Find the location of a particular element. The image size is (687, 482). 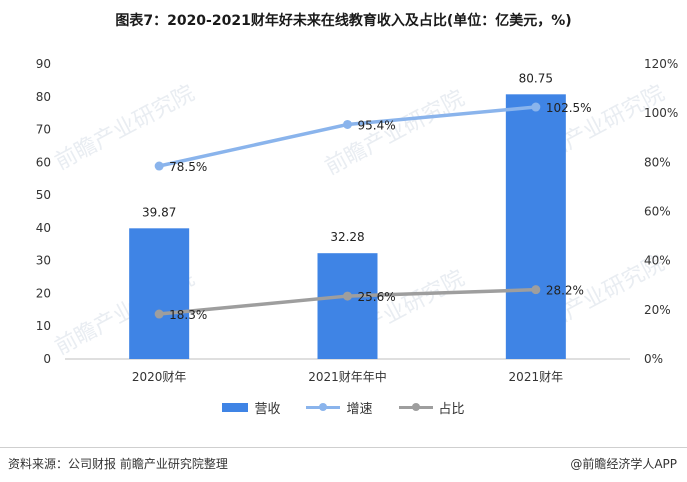

y-left-tick-label: 10 is located at coordinates (43, 326).